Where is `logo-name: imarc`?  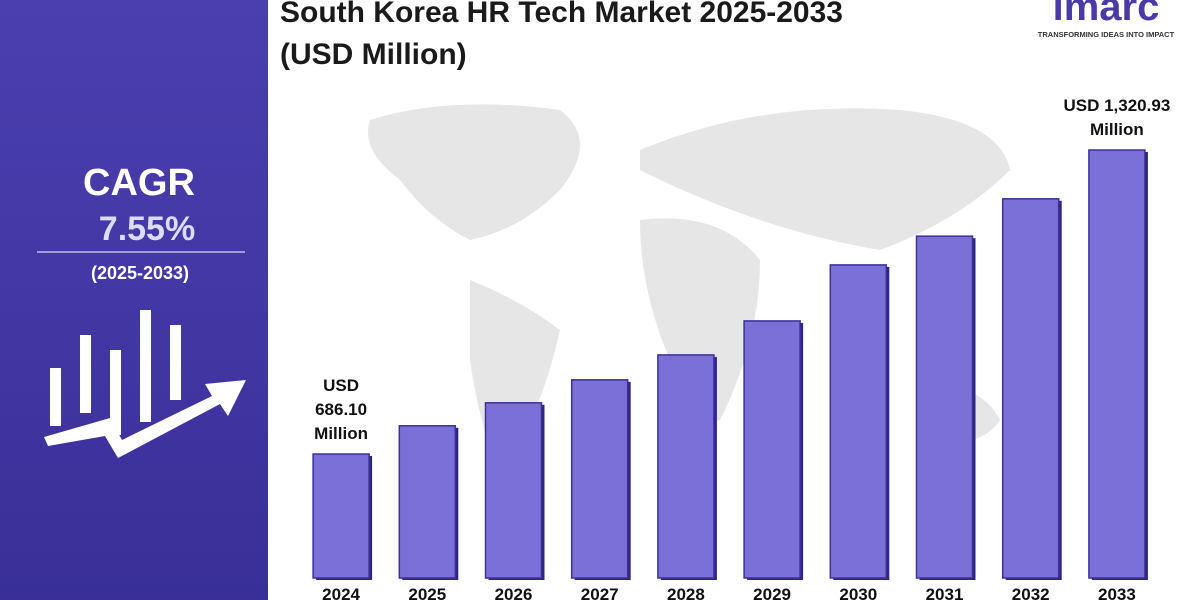
logo-name: imarc is located at coordinates (1106, 14).